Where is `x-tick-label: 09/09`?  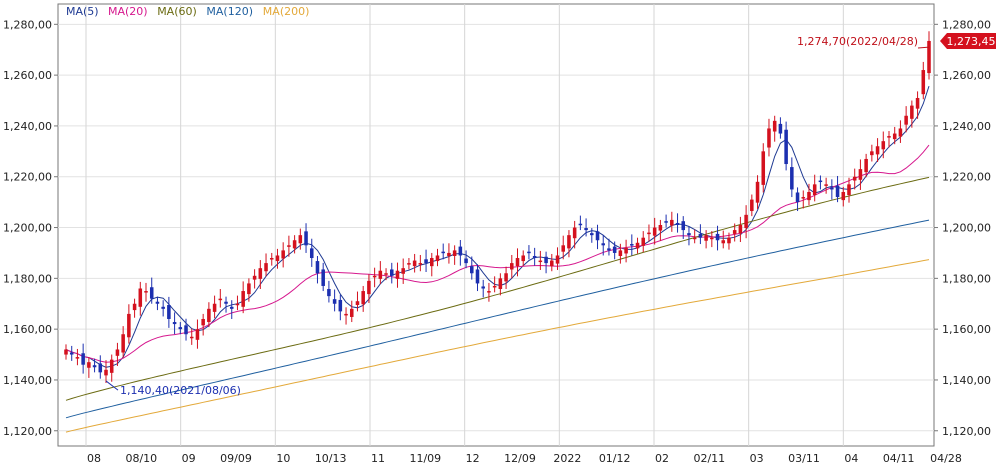 x-tick-label: 09/09 is located at coordinates (236, 458).